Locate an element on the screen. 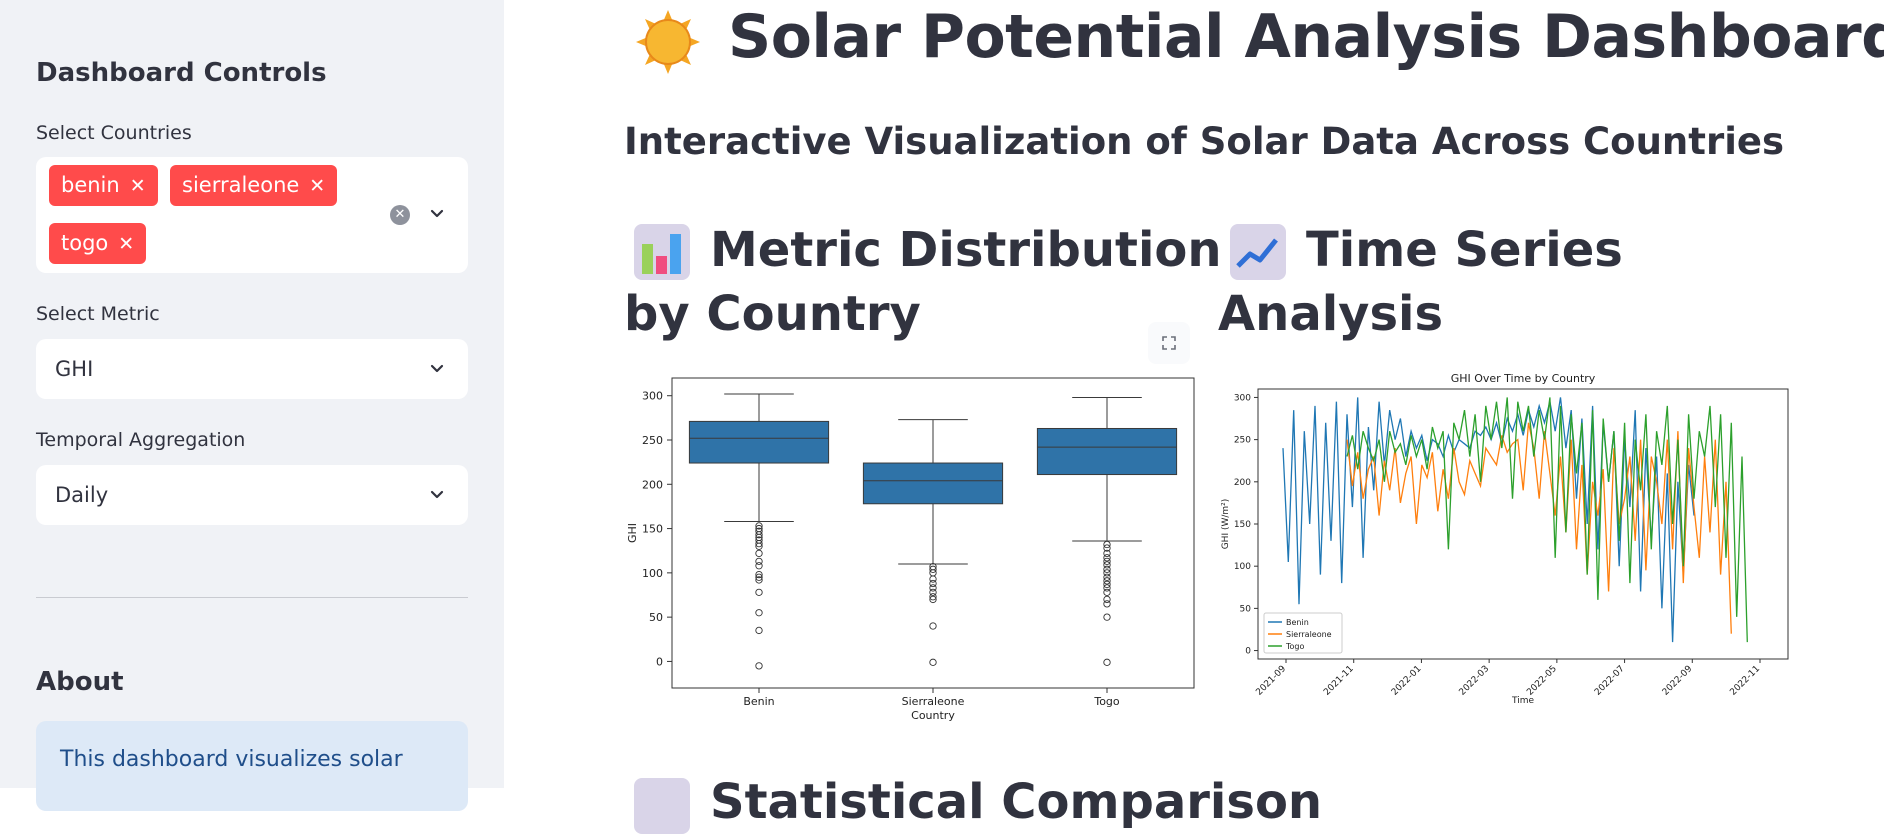  about-text: This dashboard visualizes solar is located at coordinates (231, 759).